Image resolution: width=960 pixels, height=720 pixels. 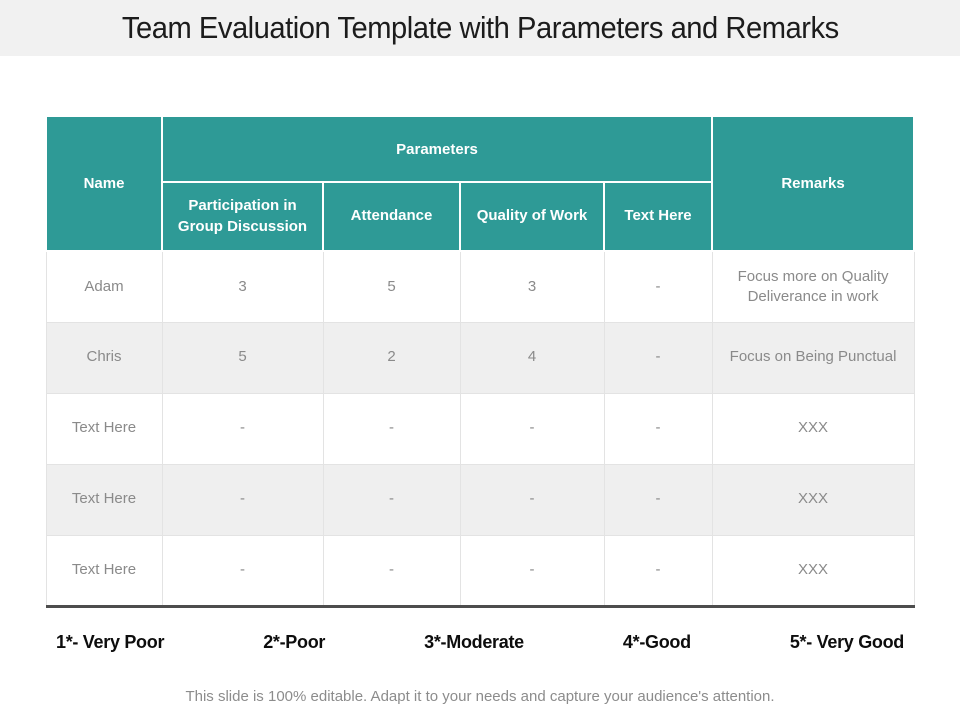 What do you see at coordinates (104, 183) in the screenshot?
I see `col-header-name: Name` at bounding box center [104, 183].